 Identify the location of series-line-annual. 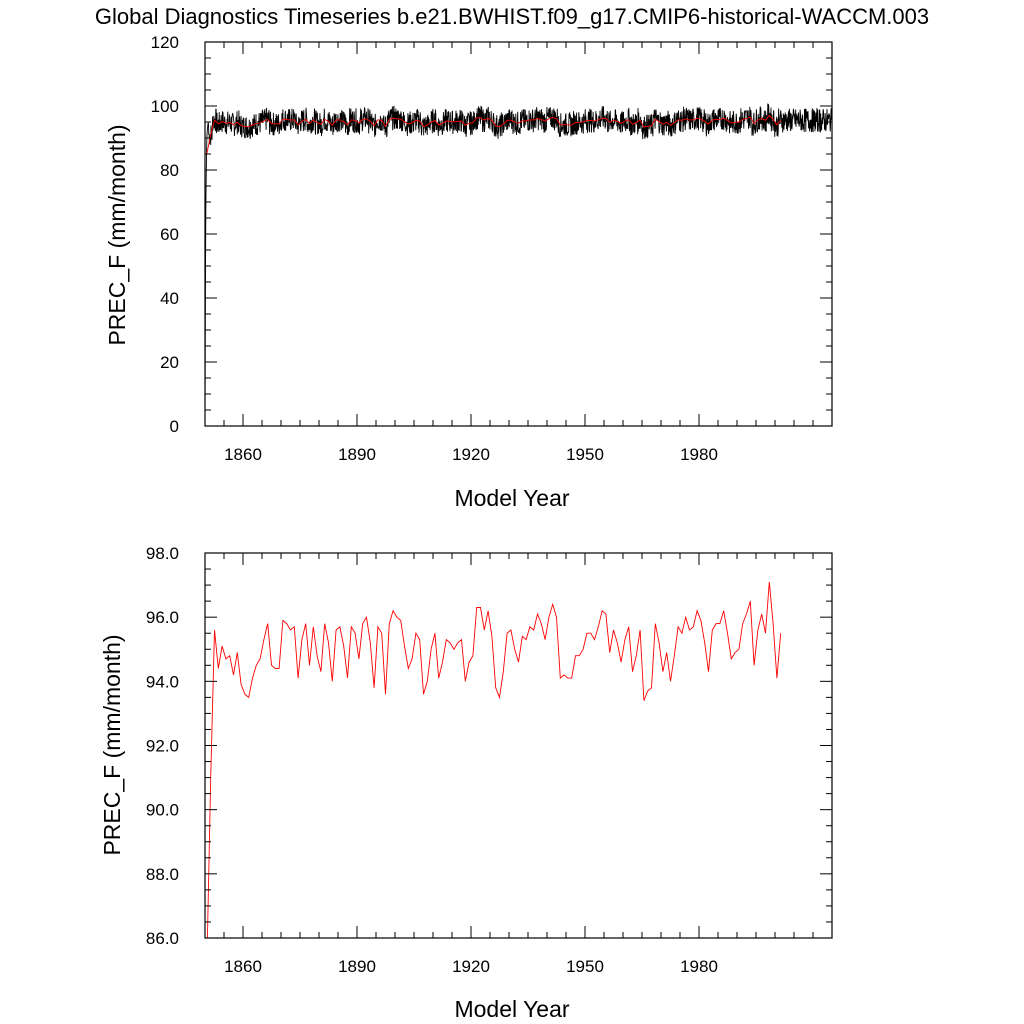
(494, 134).